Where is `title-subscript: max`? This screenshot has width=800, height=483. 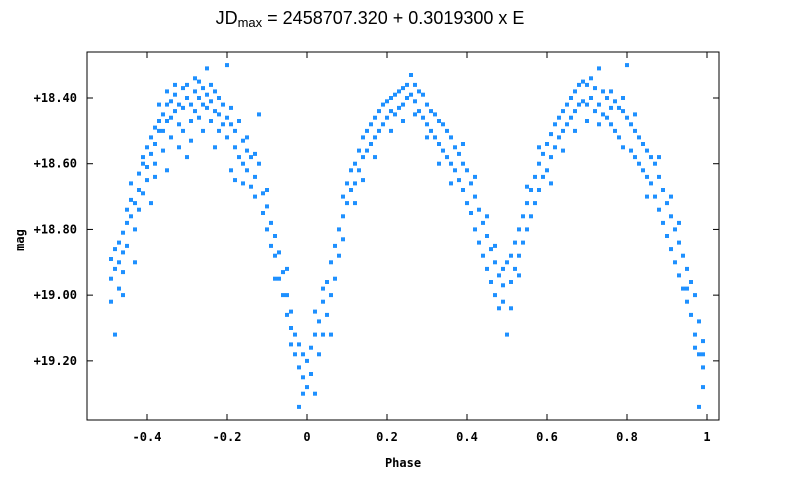
title-subscript: max is located at coordinates (250, 22).